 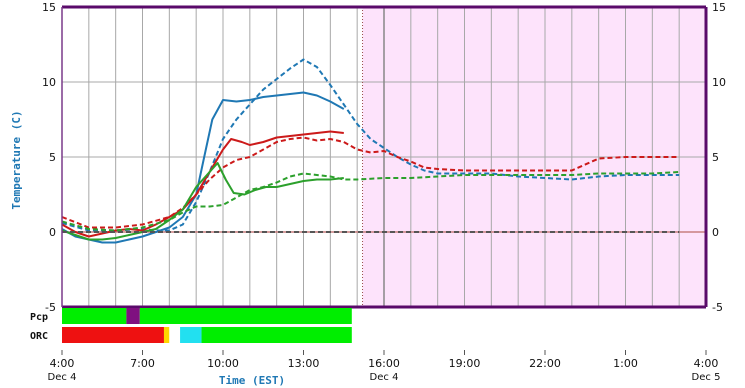 What do you see at coordinates (545, 363) in the screenshot?
I see `x-tick-label: 22:00` at bounding box center [545, 363].